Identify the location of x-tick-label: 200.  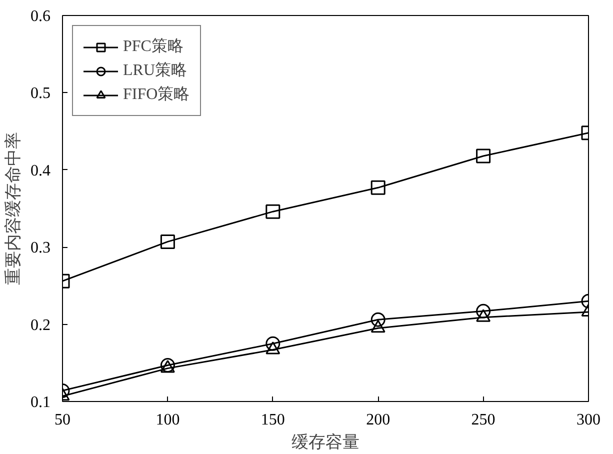
(378, 420).